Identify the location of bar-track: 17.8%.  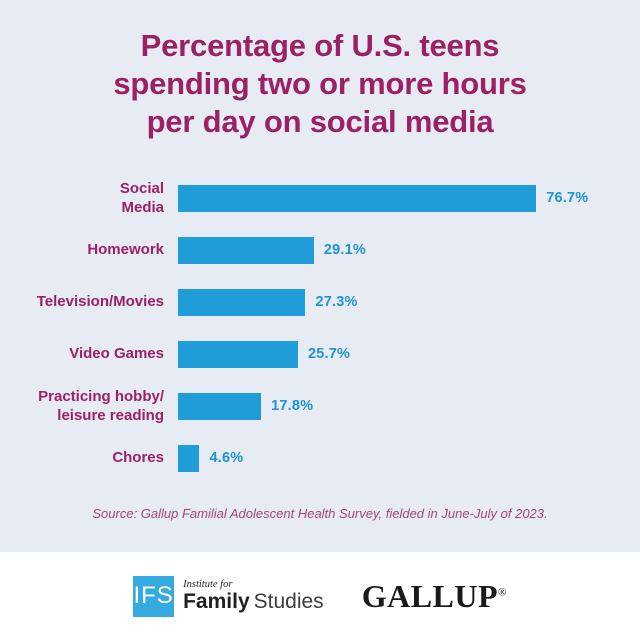
(409, 406).